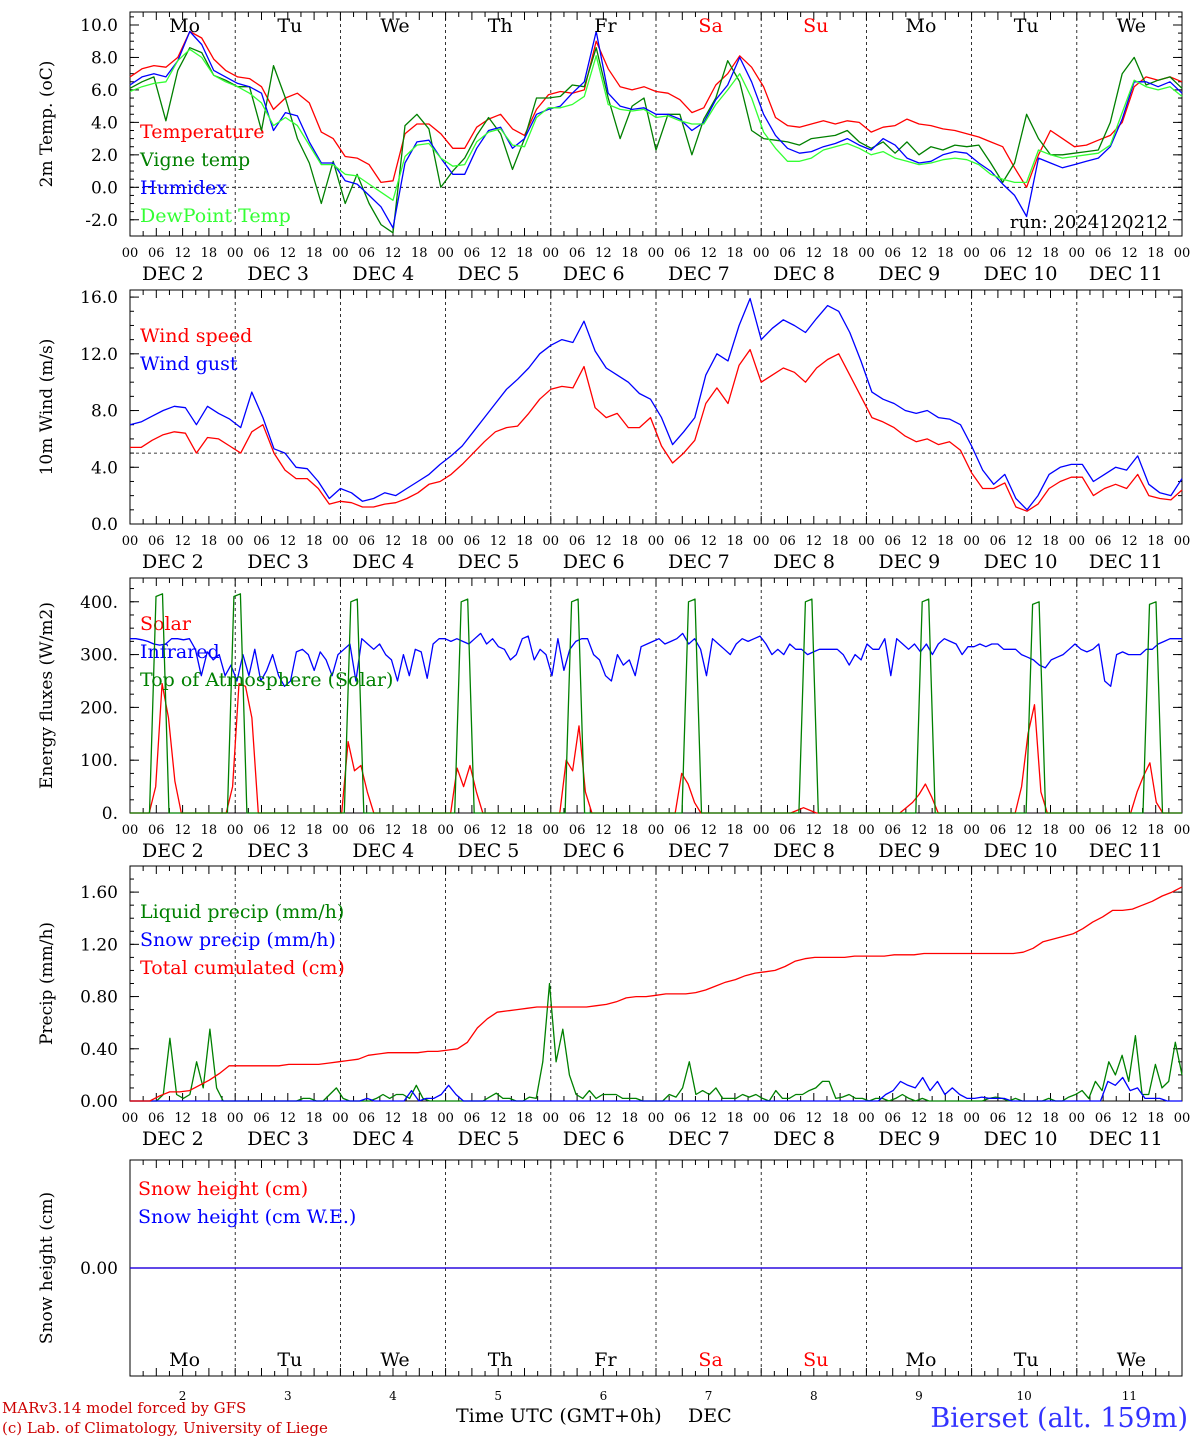 The image size is (1194, 1440). I want to click on y-tick-label: 8.0, so click(104, 412).